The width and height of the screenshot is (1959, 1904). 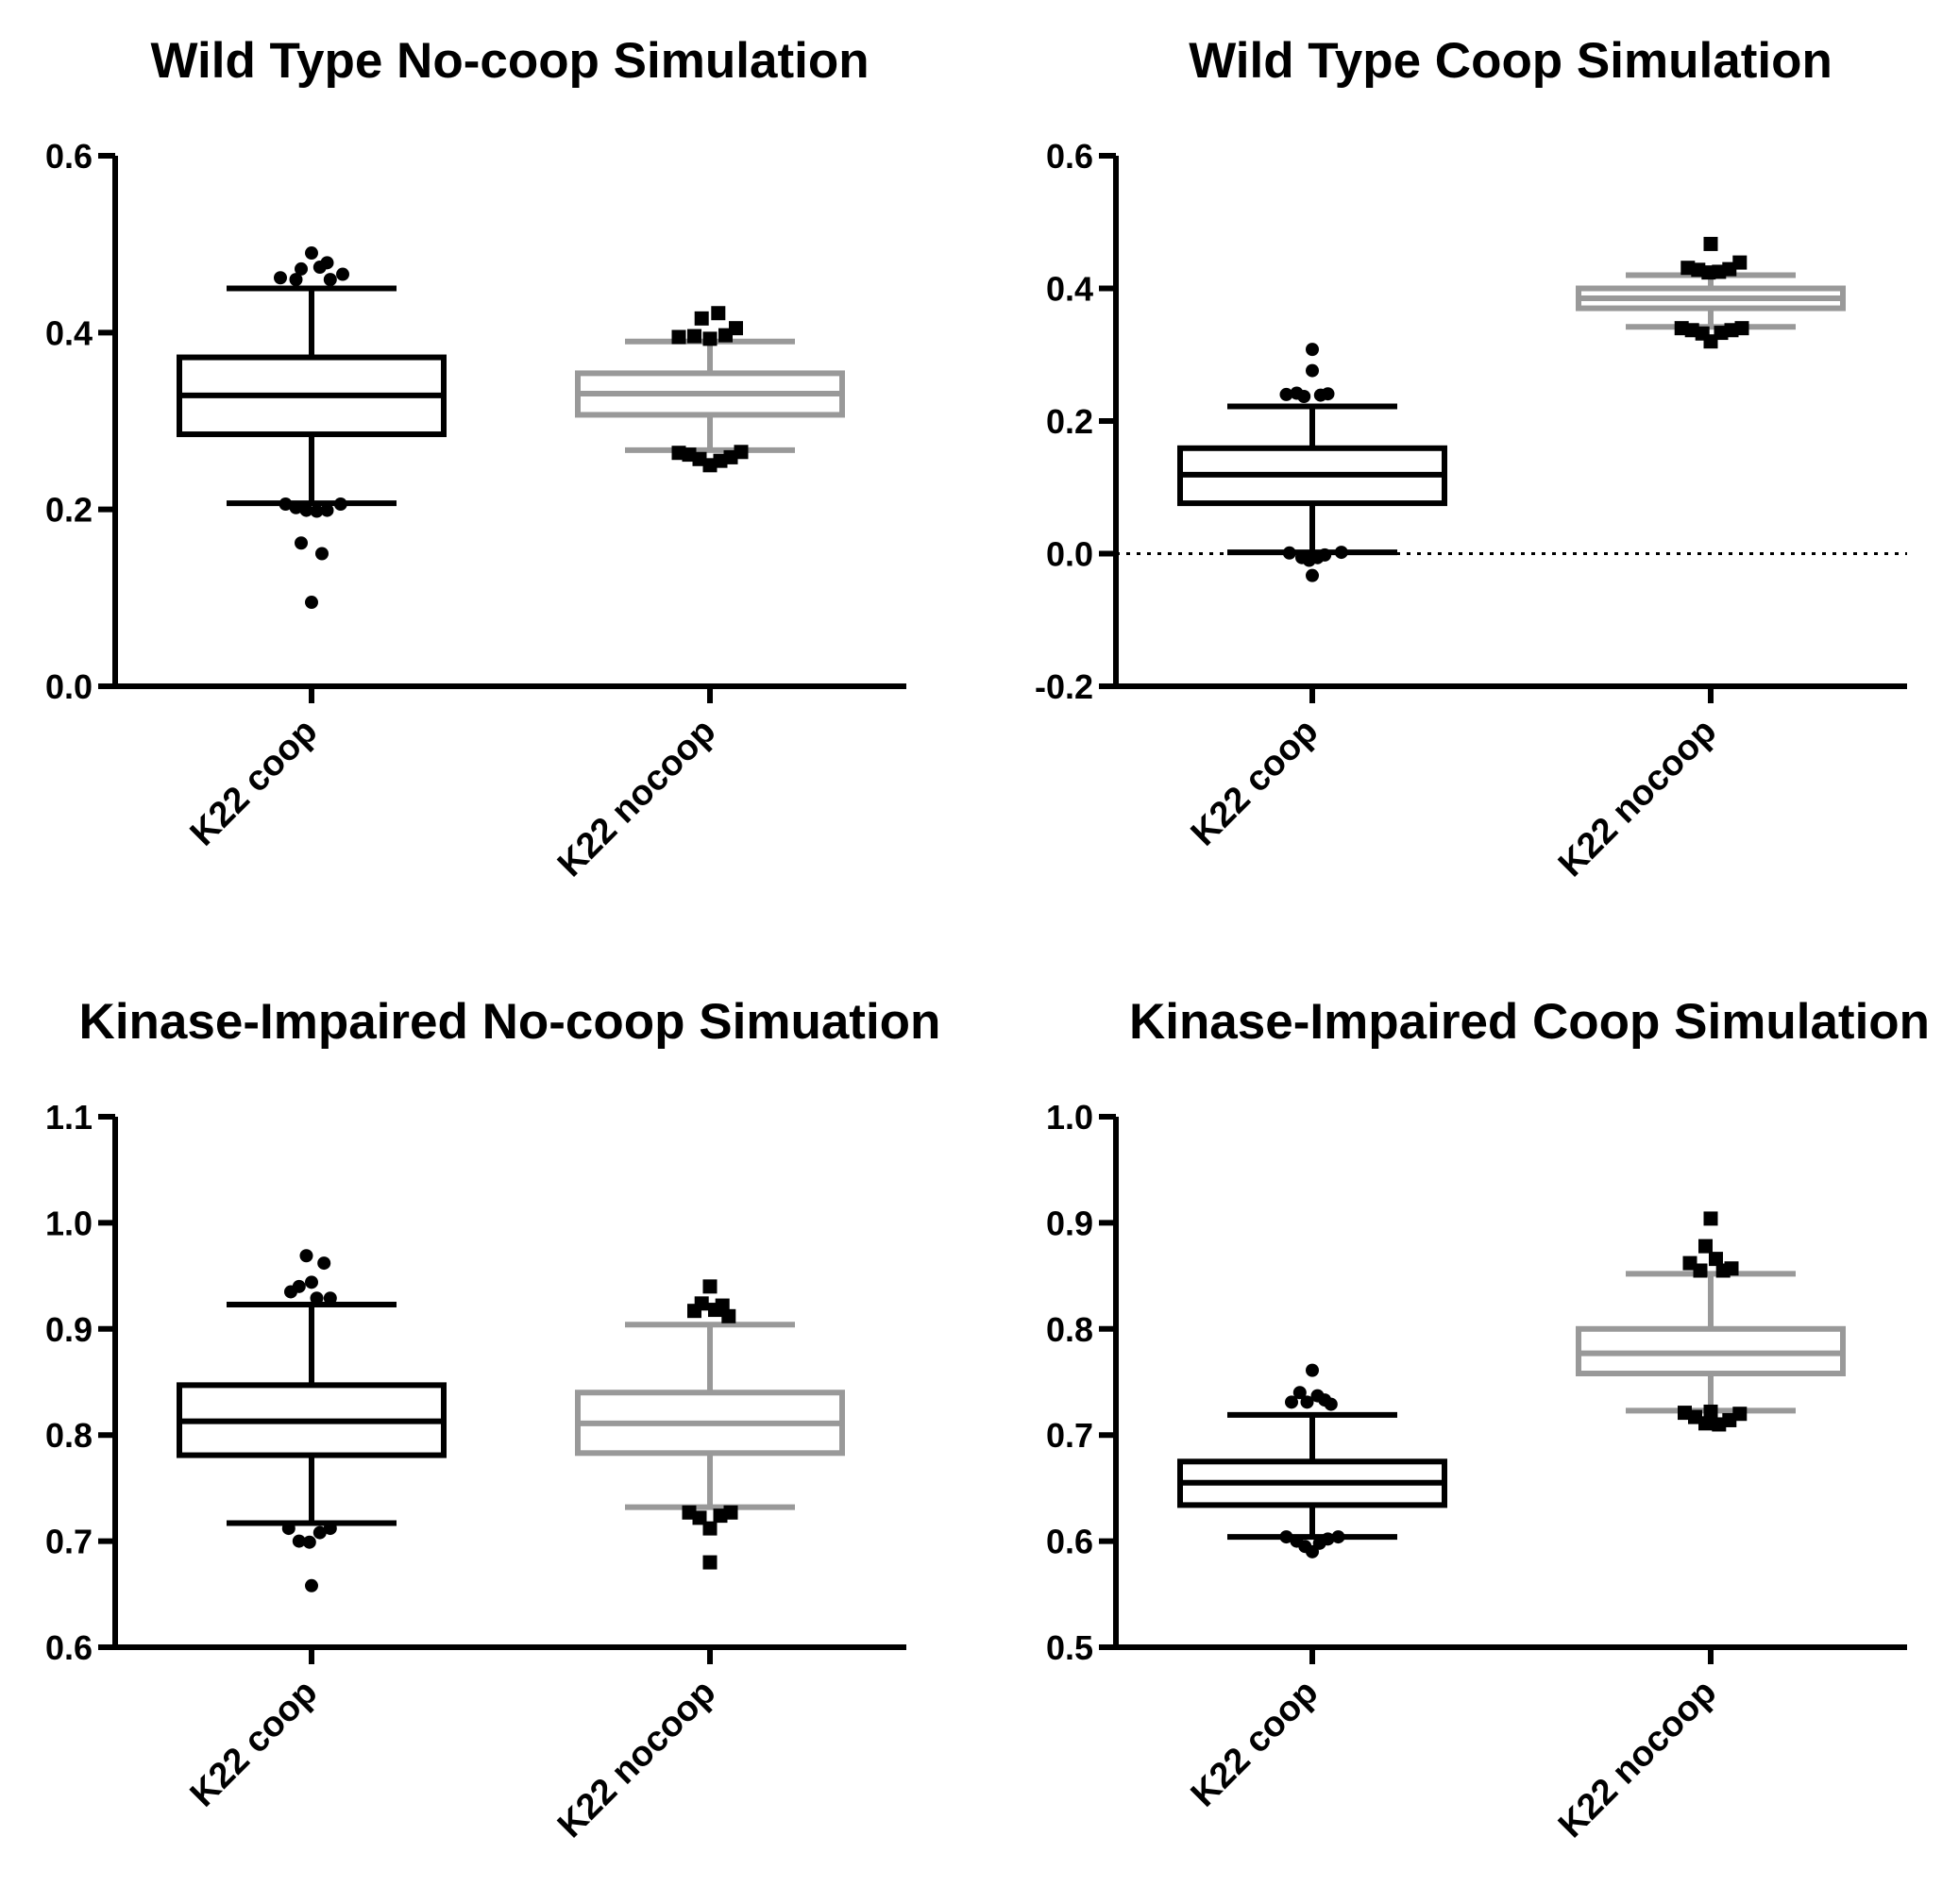 What do you see at coordinates (1069, 1647) in the screenshot?
I see `y-tick-label: 0.5` at bounding box center [1069, 1647].